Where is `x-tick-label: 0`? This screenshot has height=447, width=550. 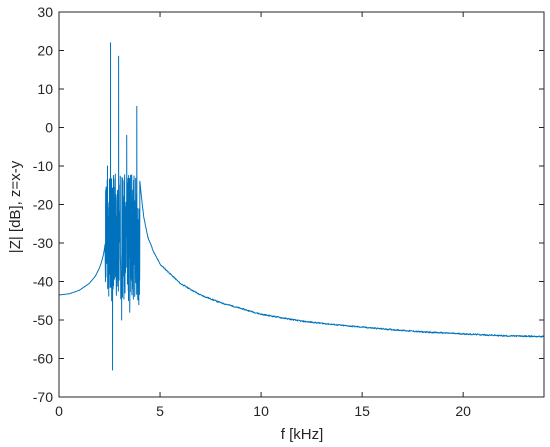 x-tick-label: 0 is located at coordinates (59, 411).